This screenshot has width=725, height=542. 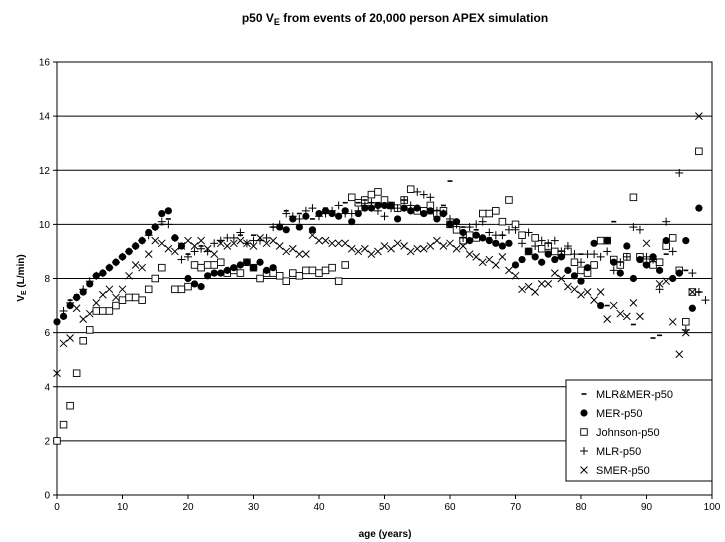 What do you see at coordinates (581, 507) in the screenshot?
I see `x-tick-label: 80` at bounding box center [581, 507].